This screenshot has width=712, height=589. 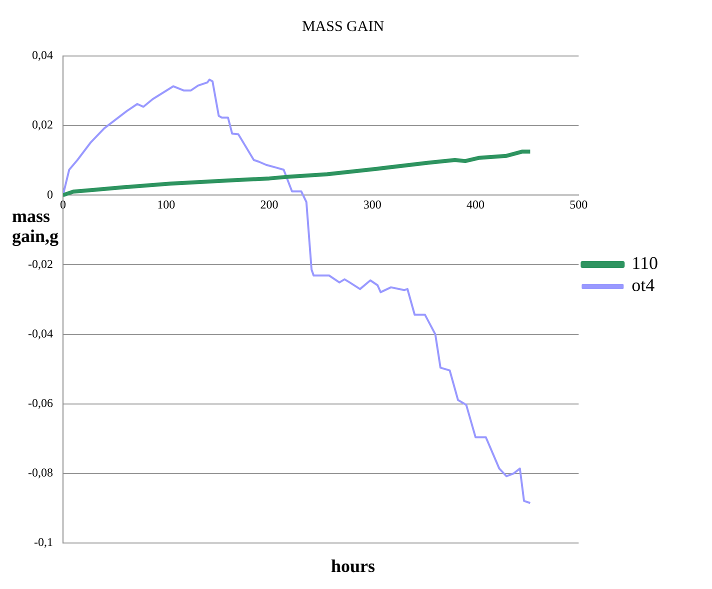 What do you see at coordinates (42, 125) in the screenshot?
I see `y-tick-label: 0,02` at bounding box center [42, 125].